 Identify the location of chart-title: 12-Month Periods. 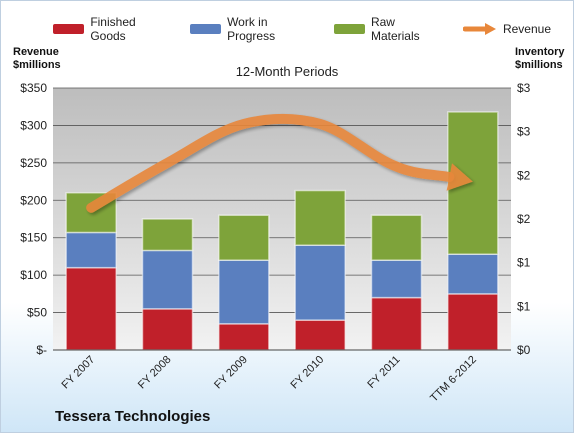
(287, 71).